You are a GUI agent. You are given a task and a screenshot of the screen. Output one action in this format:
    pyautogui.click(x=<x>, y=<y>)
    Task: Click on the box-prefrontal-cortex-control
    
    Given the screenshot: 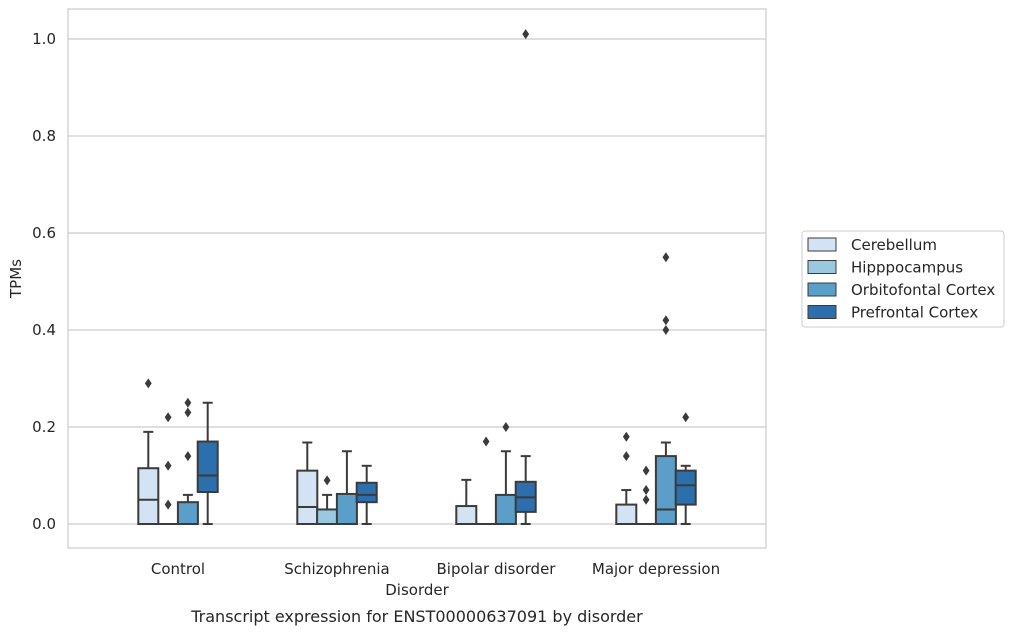 What is the action you would take?
    pyautogui.click(x=207, y=463)
    